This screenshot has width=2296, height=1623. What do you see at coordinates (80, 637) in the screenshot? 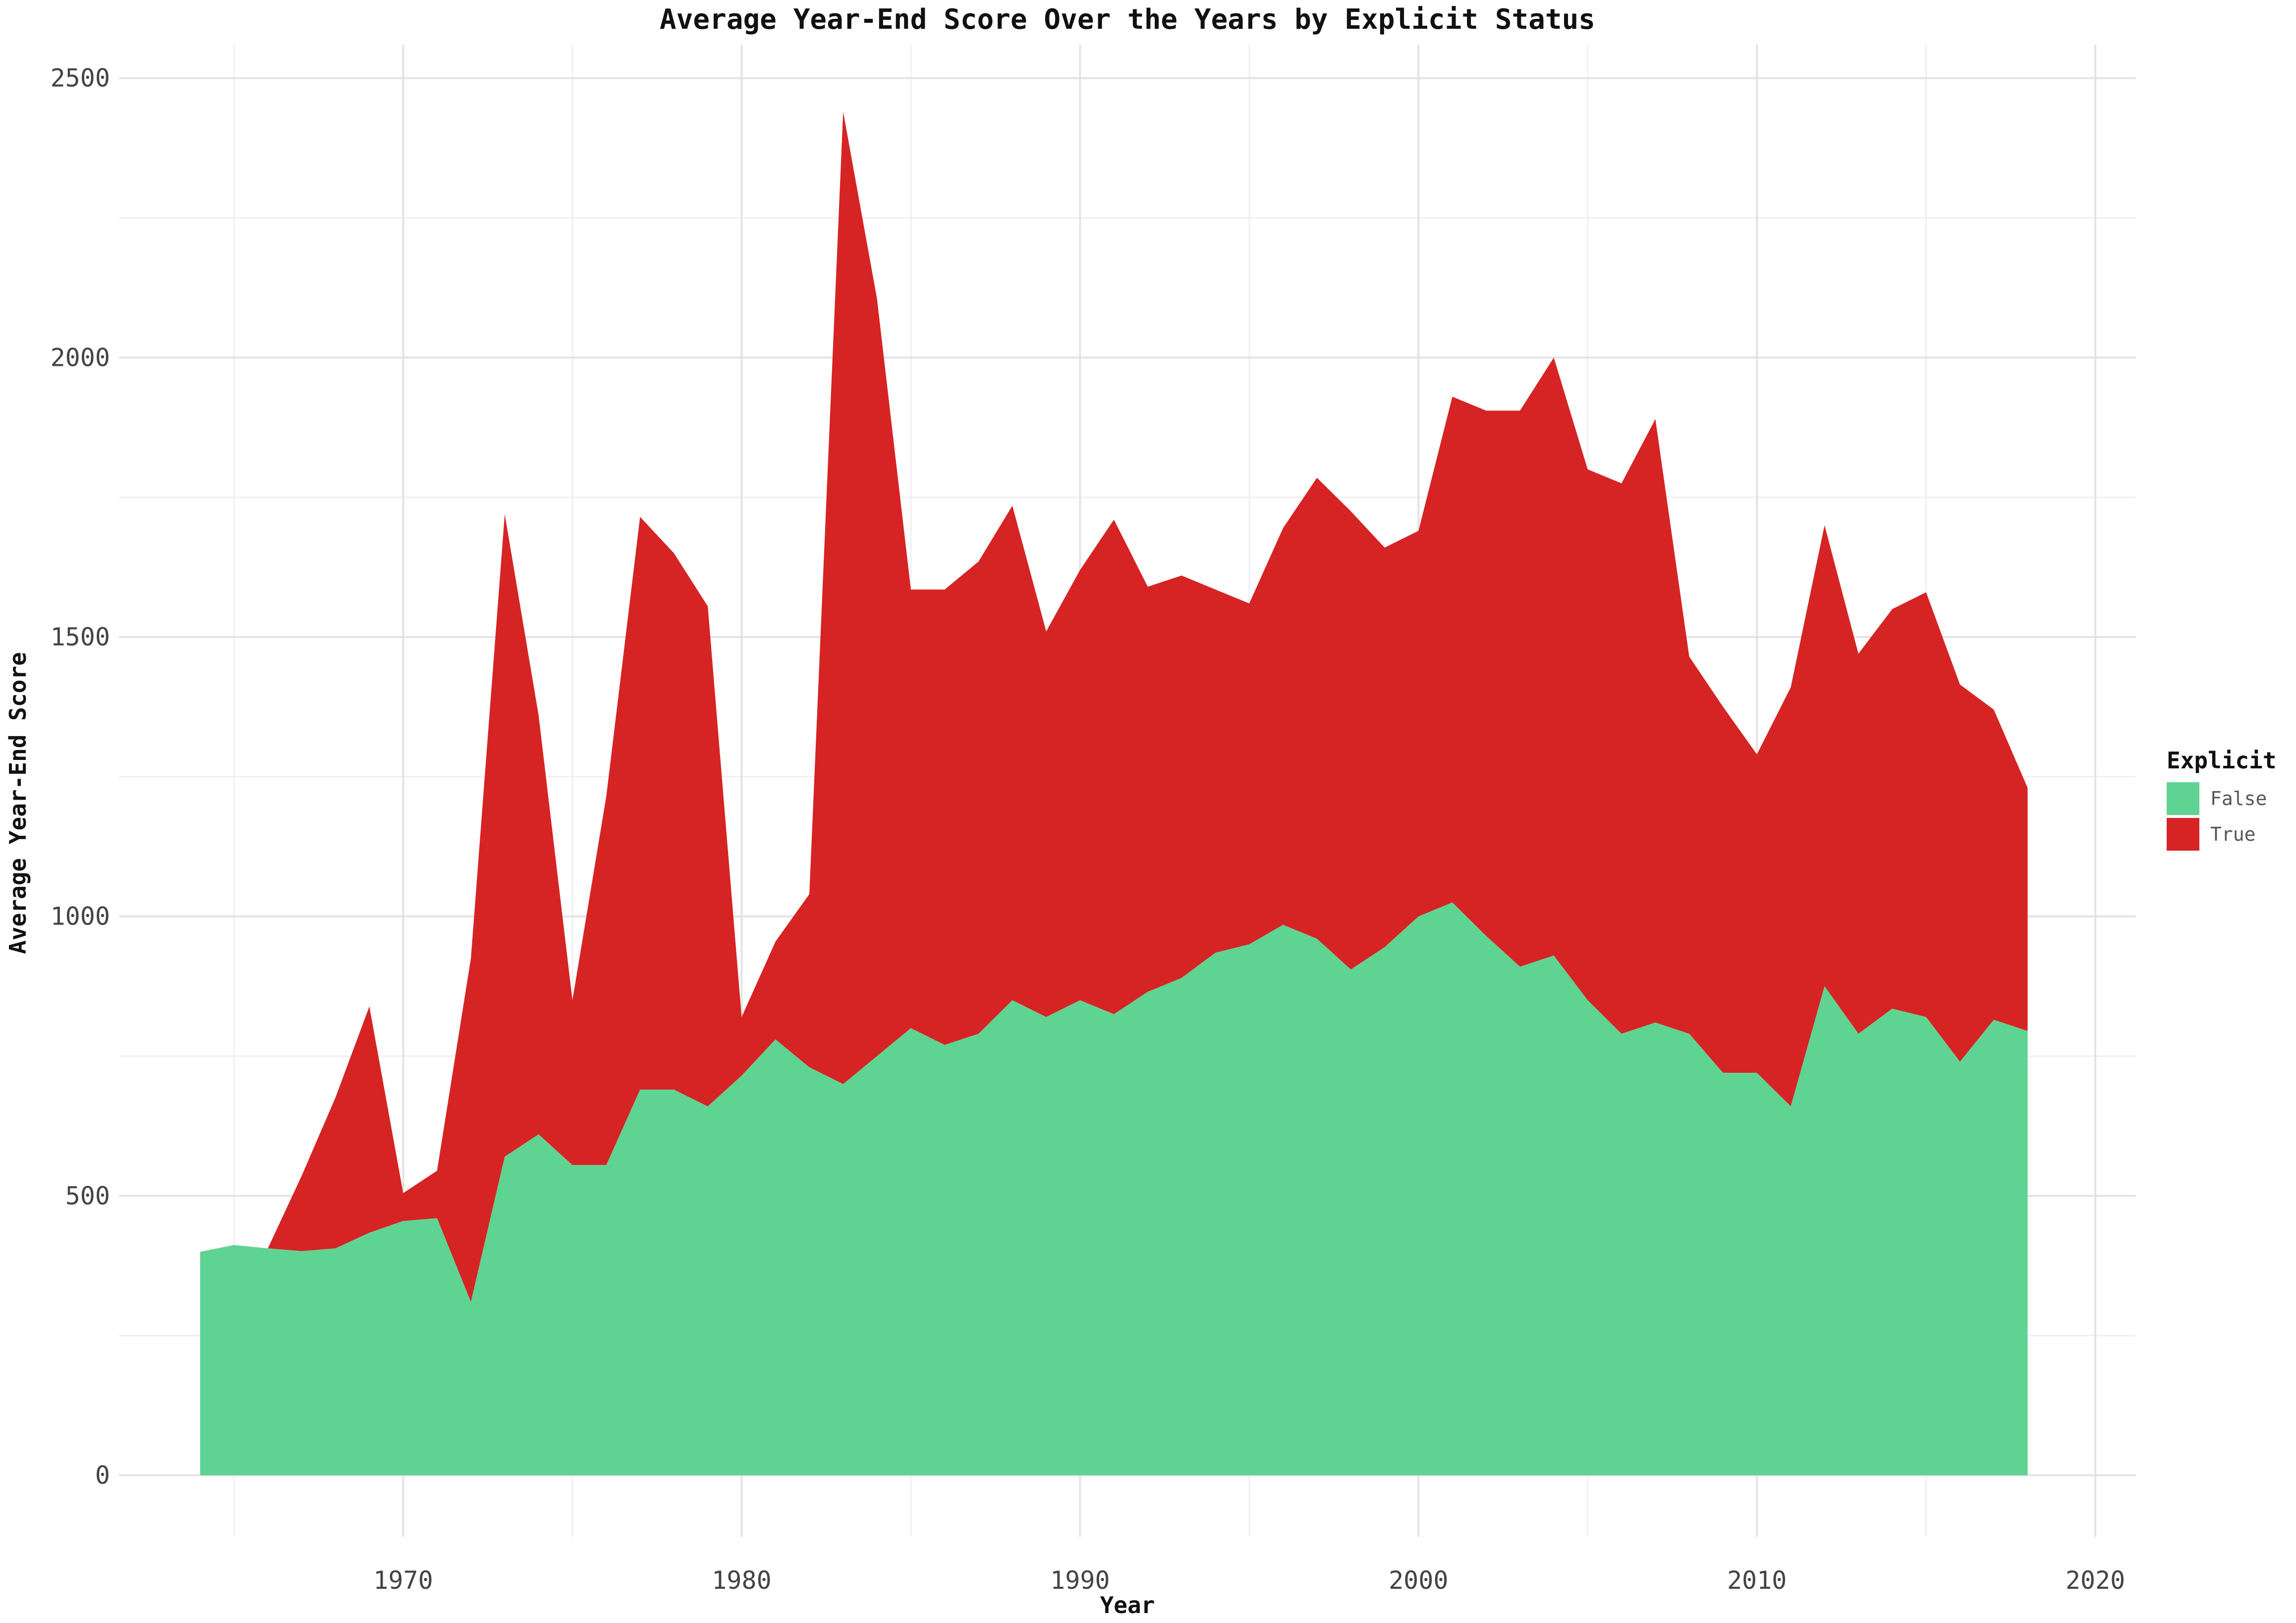
I see `y-tick-label: 1500` at bounding box center [80, 637].